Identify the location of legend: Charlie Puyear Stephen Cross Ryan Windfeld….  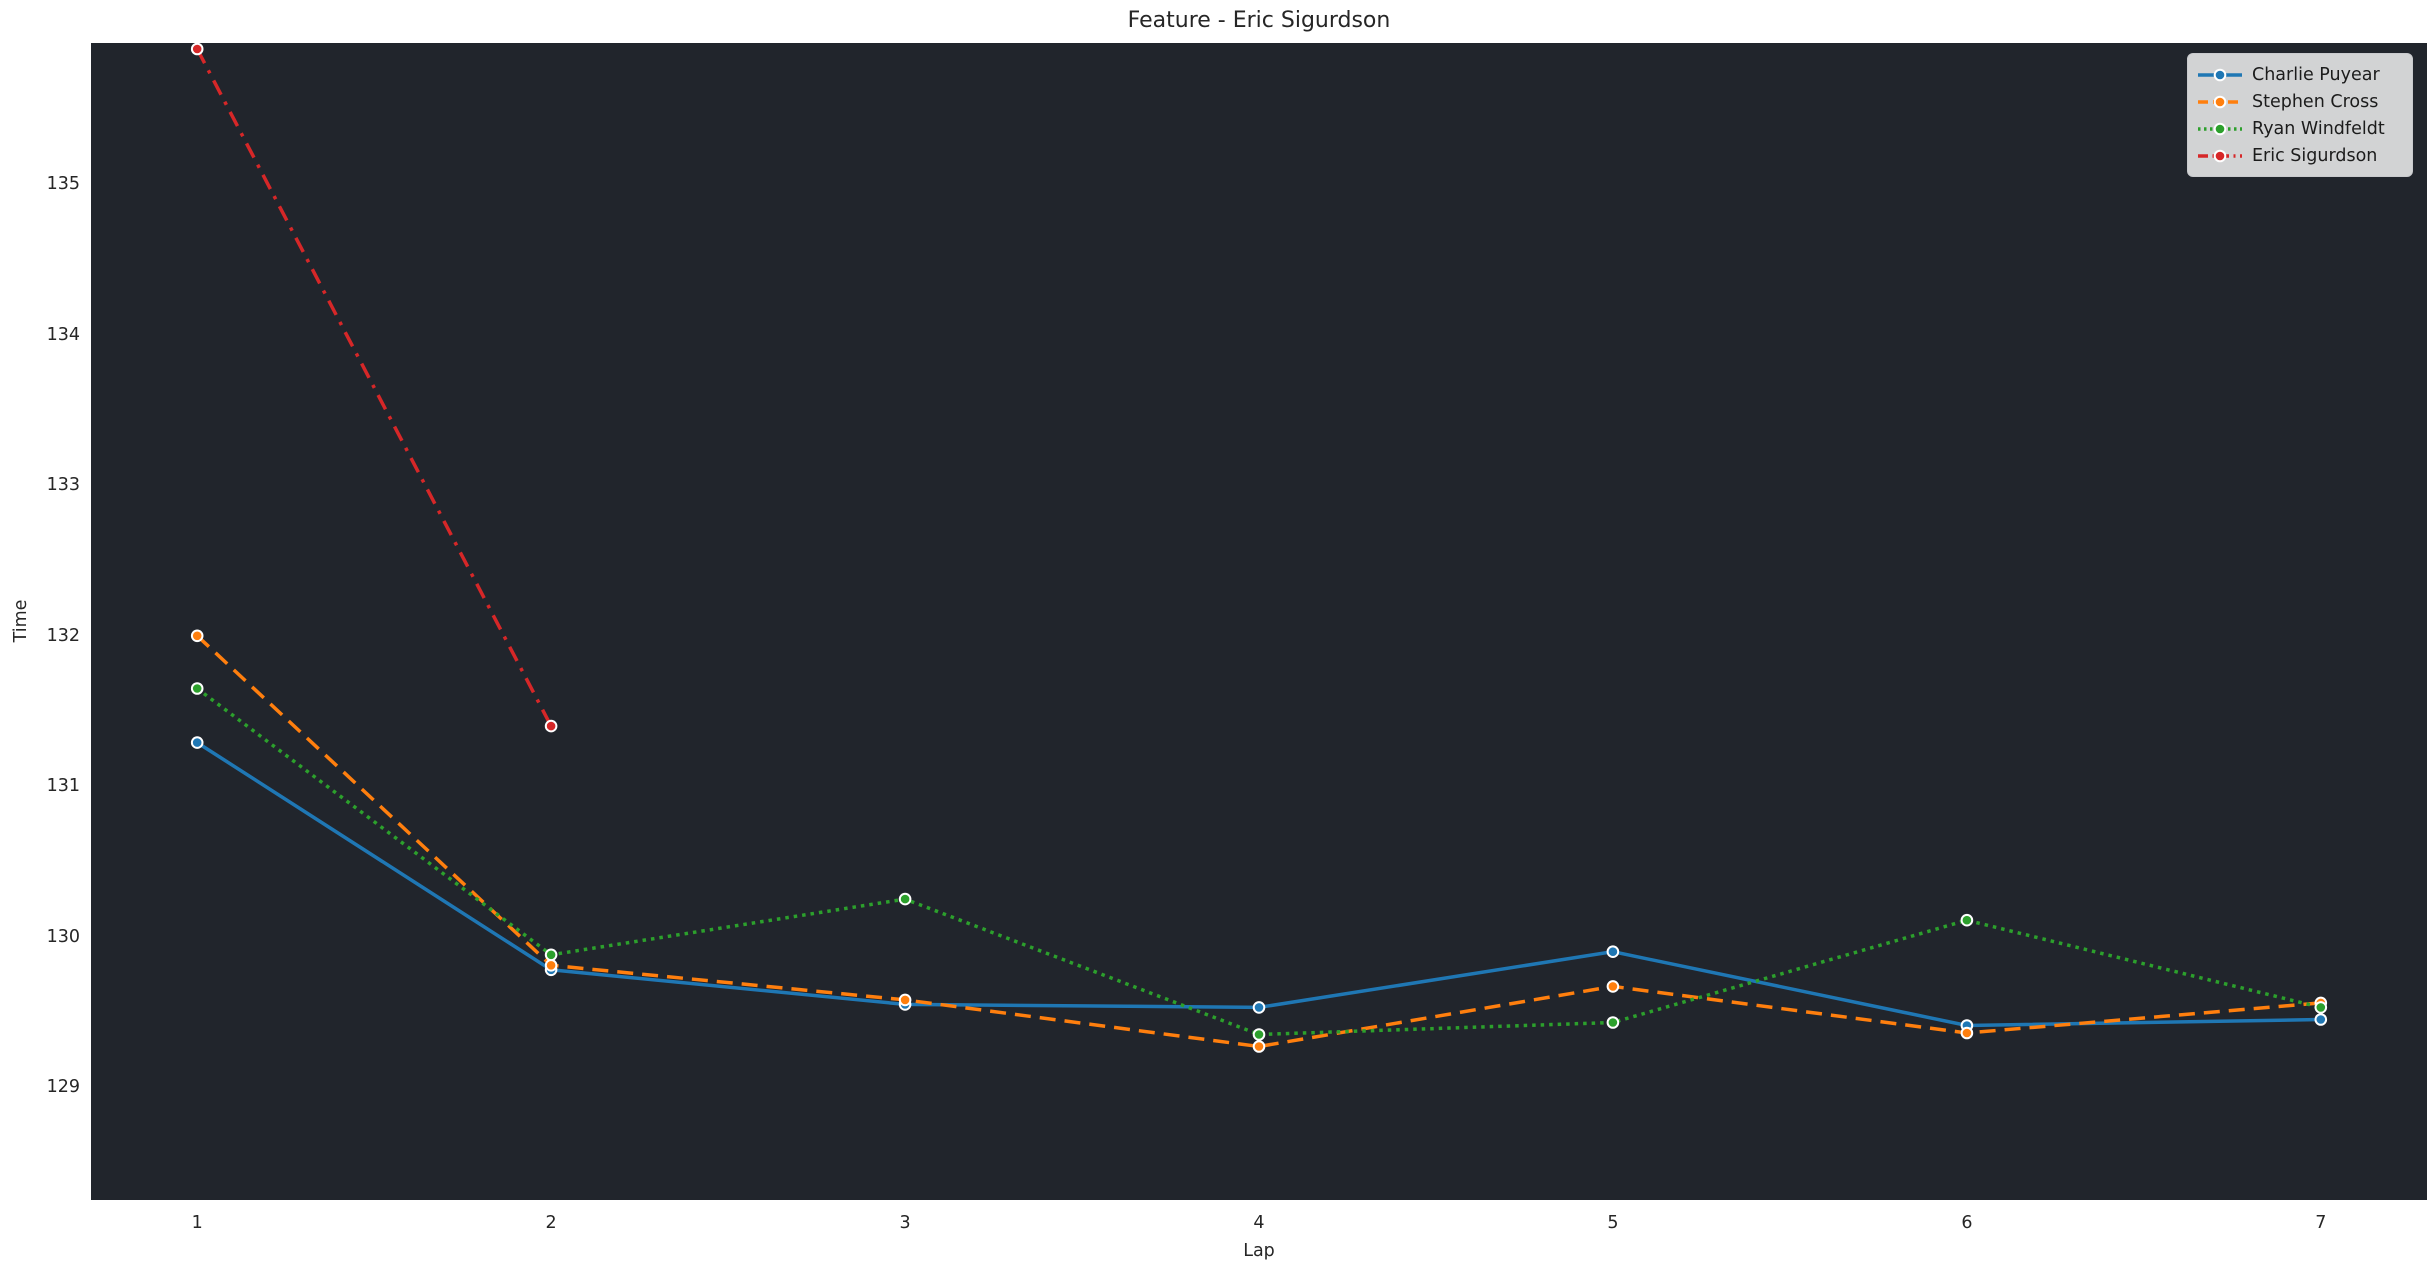
(2300, 115).